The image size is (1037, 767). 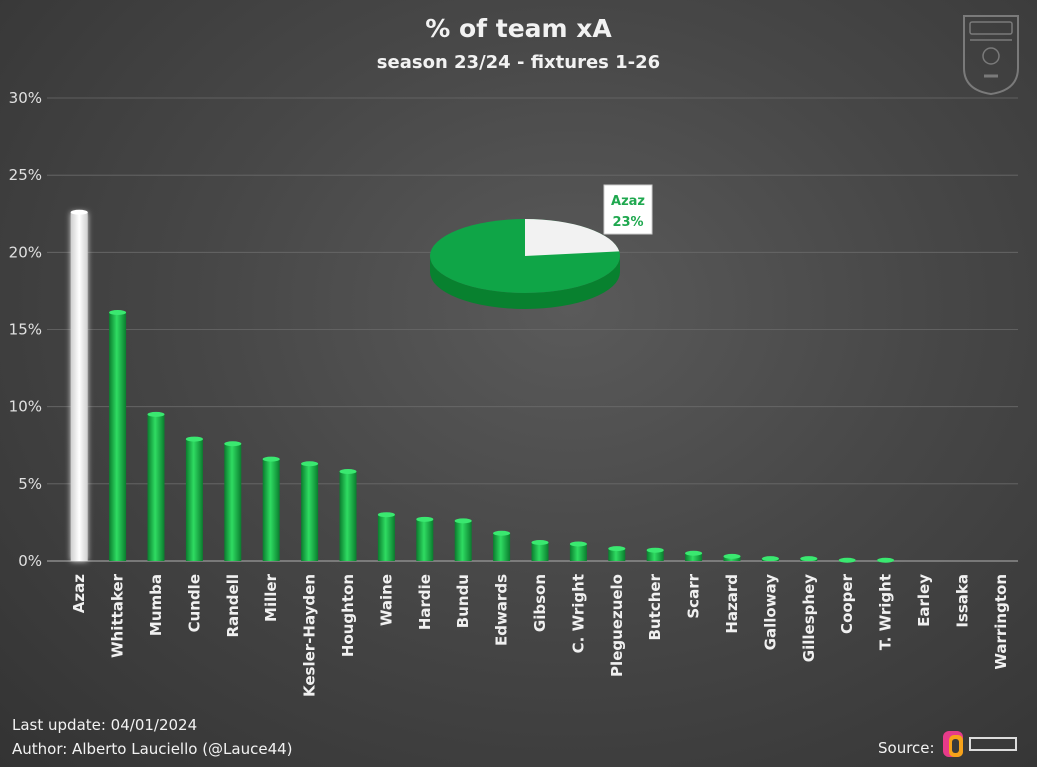 What do you see at coordinates (105, 725) in the screenshot?
I see `last-update: Last update: 04/01/2024` at bounding box center [105, 725].